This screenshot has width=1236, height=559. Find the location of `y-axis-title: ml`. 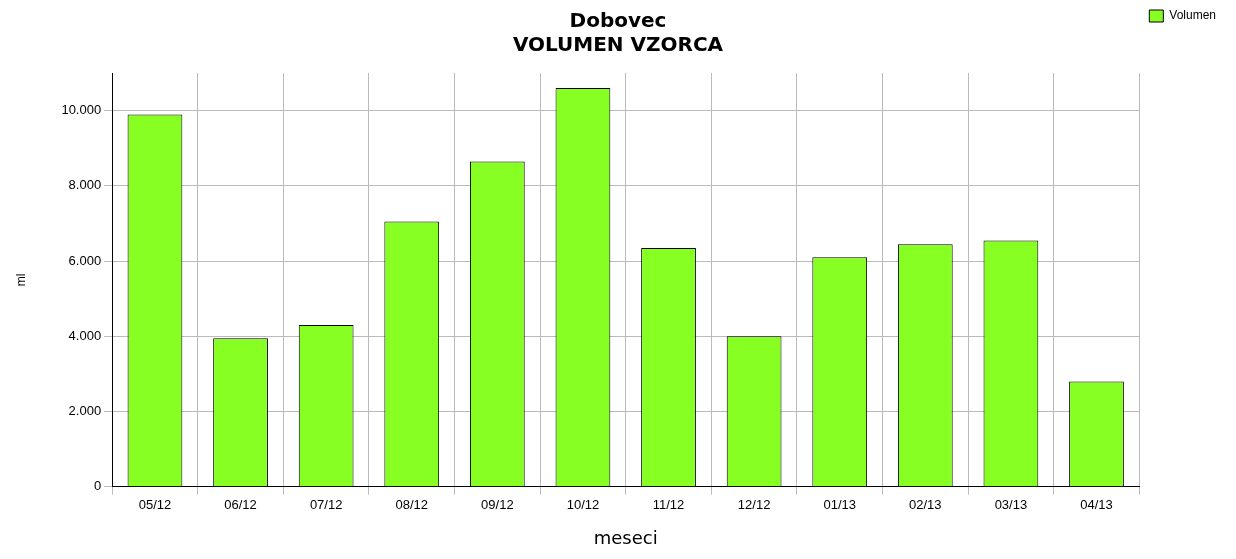

y-axis-title: ml is located at coordinates (20, 280).